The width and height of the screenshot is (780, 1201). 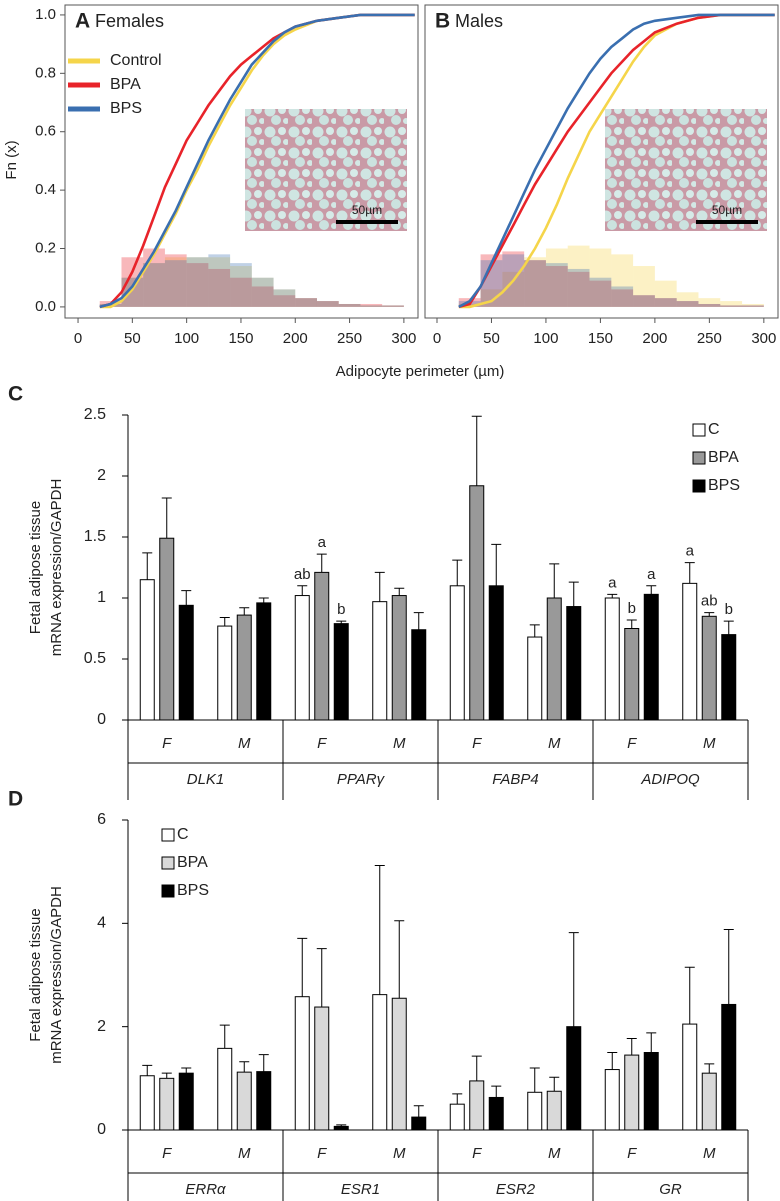 I want to click on x-tick-label: 250, so click(x=709, y=338).